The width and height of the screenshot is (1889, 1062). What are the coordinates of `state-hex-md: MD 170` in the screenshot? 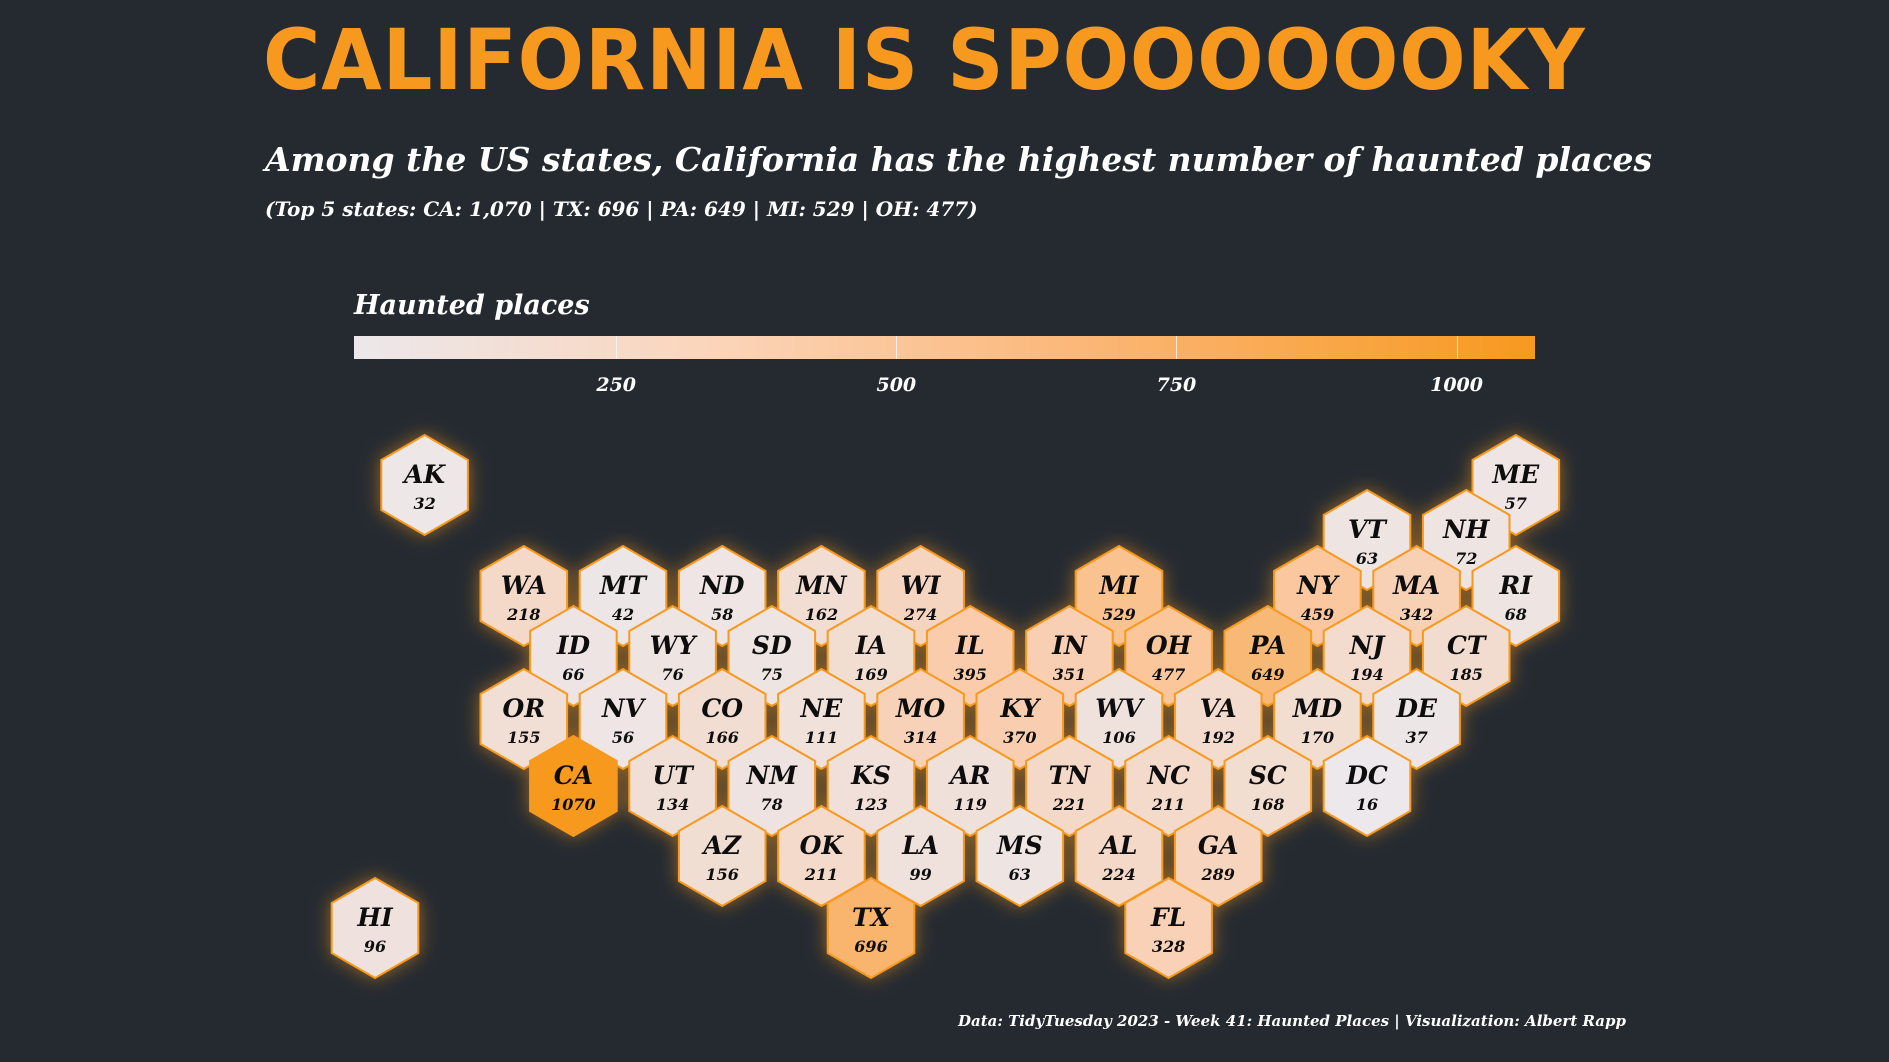 It's located at (1317, 719).